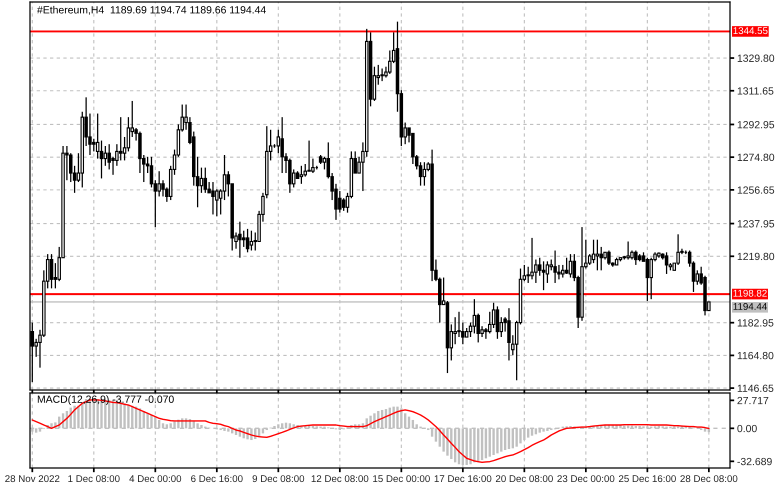  What do you see at coordinates (750, 293) in the screenshot?
I see `ref-line-label: 1198.82` at bounding box center [750, 293].